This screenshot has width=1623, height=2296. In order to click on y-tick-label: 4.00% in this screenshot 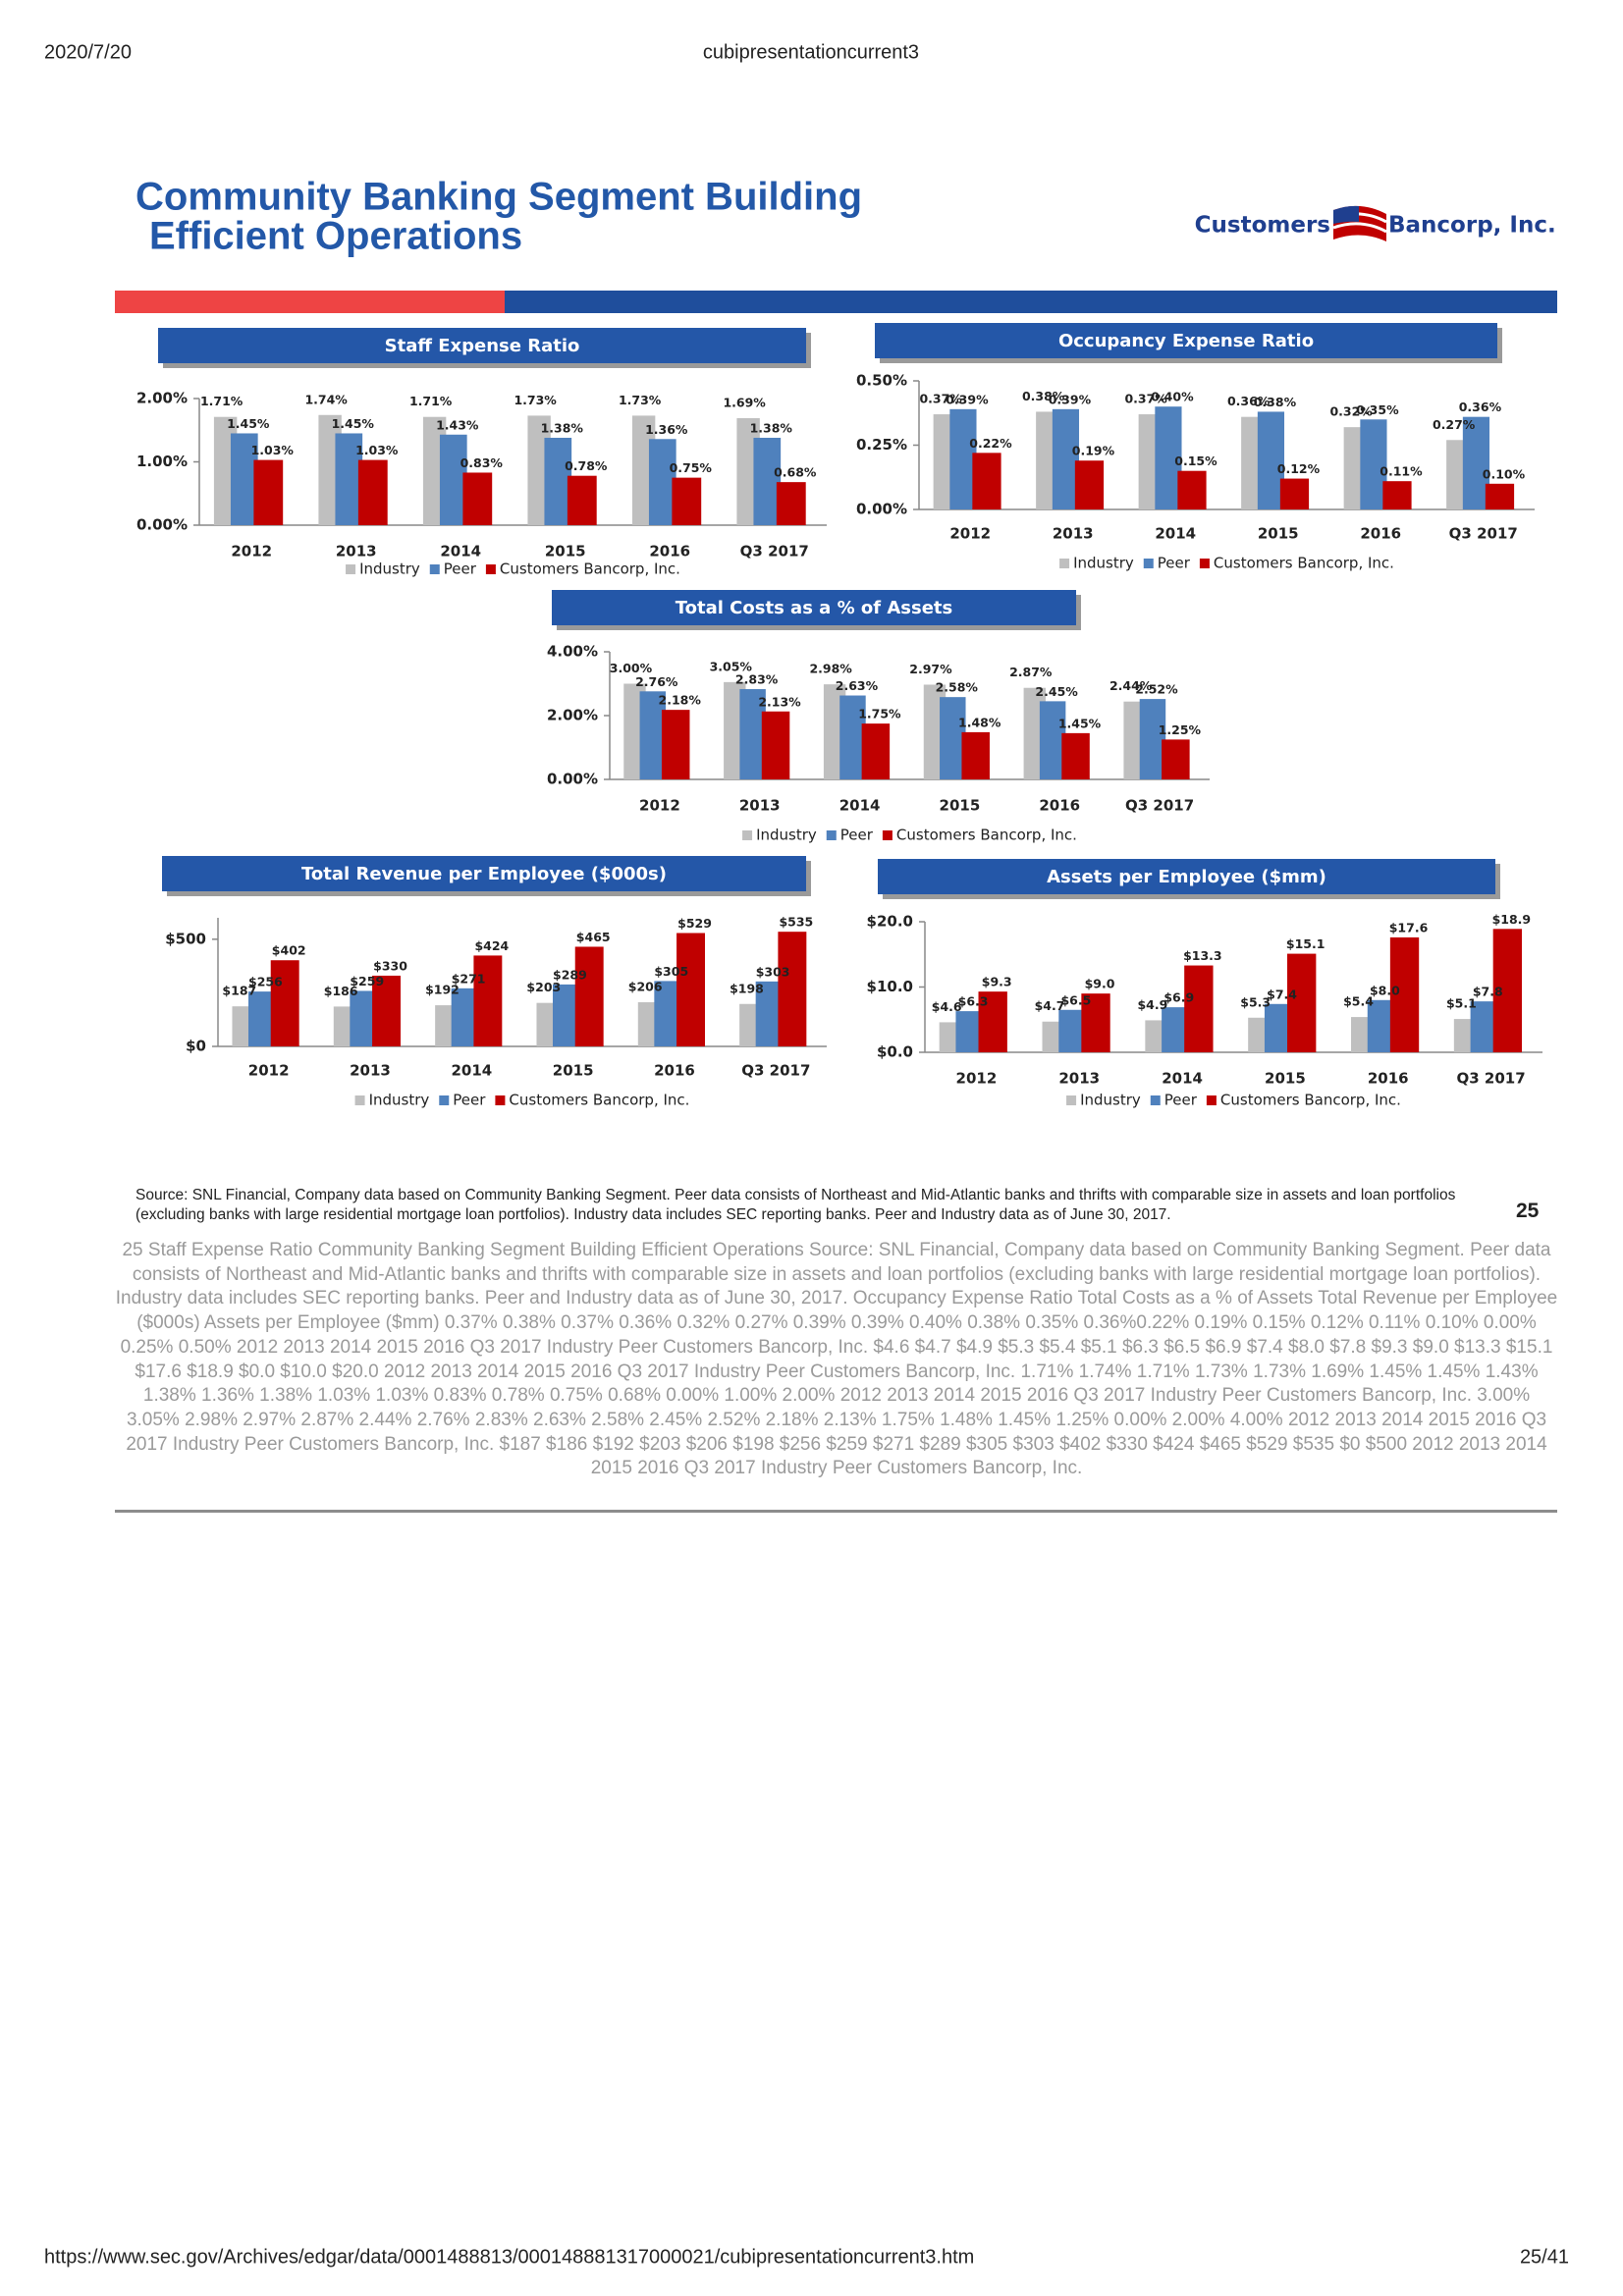, I will do `click(573, 652)`.